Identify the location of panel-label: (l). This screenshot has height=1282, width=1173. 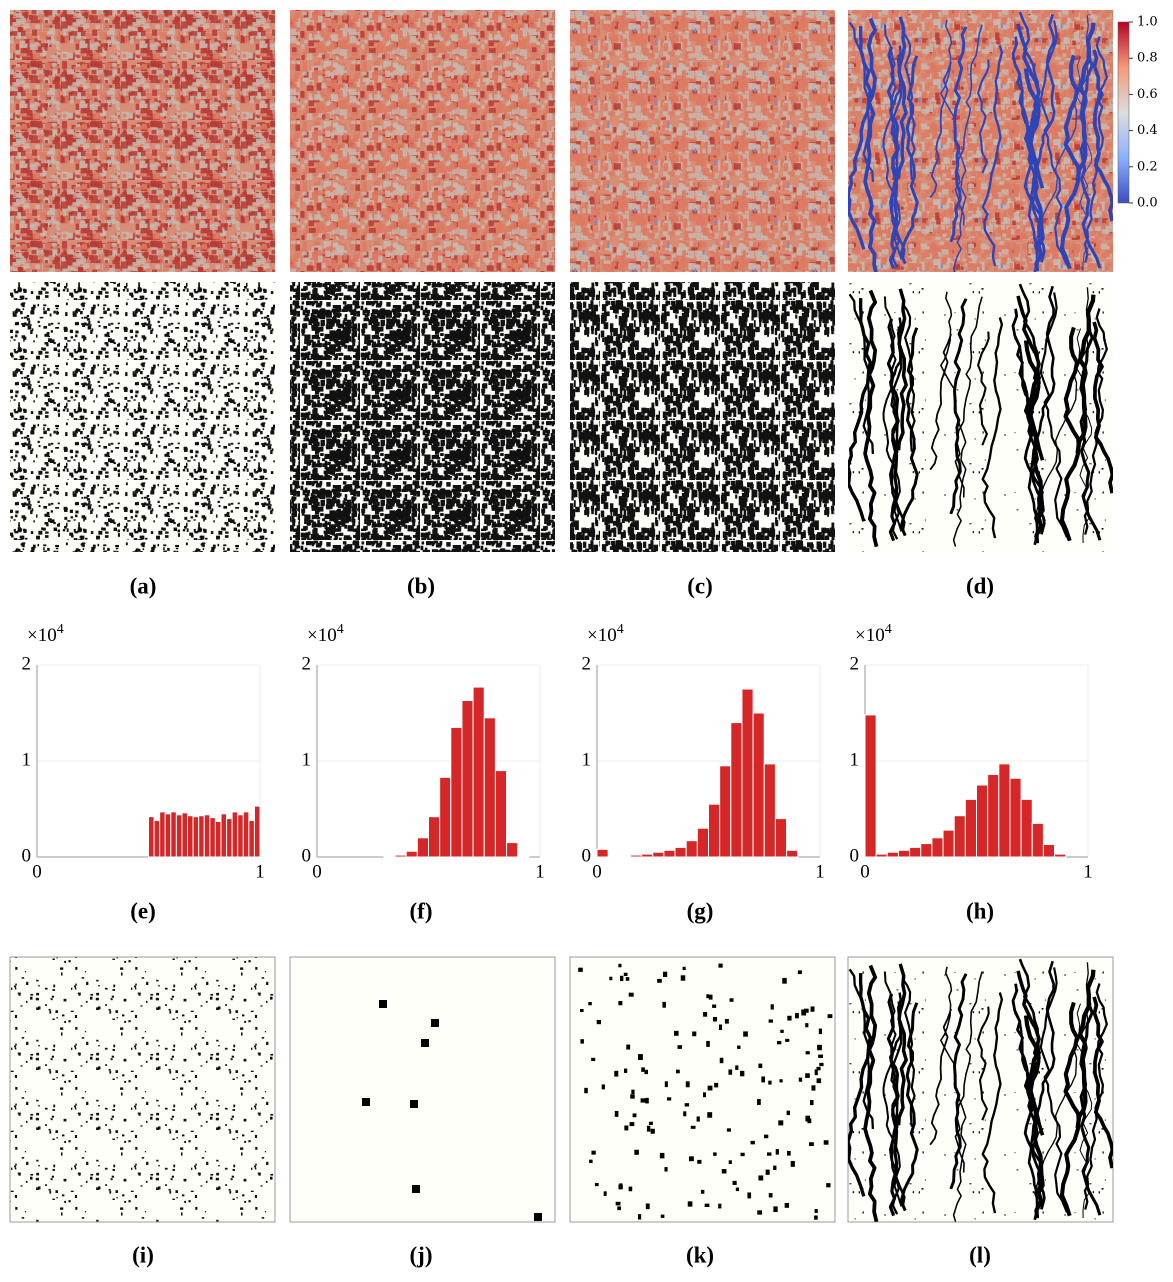
(980, 1254).